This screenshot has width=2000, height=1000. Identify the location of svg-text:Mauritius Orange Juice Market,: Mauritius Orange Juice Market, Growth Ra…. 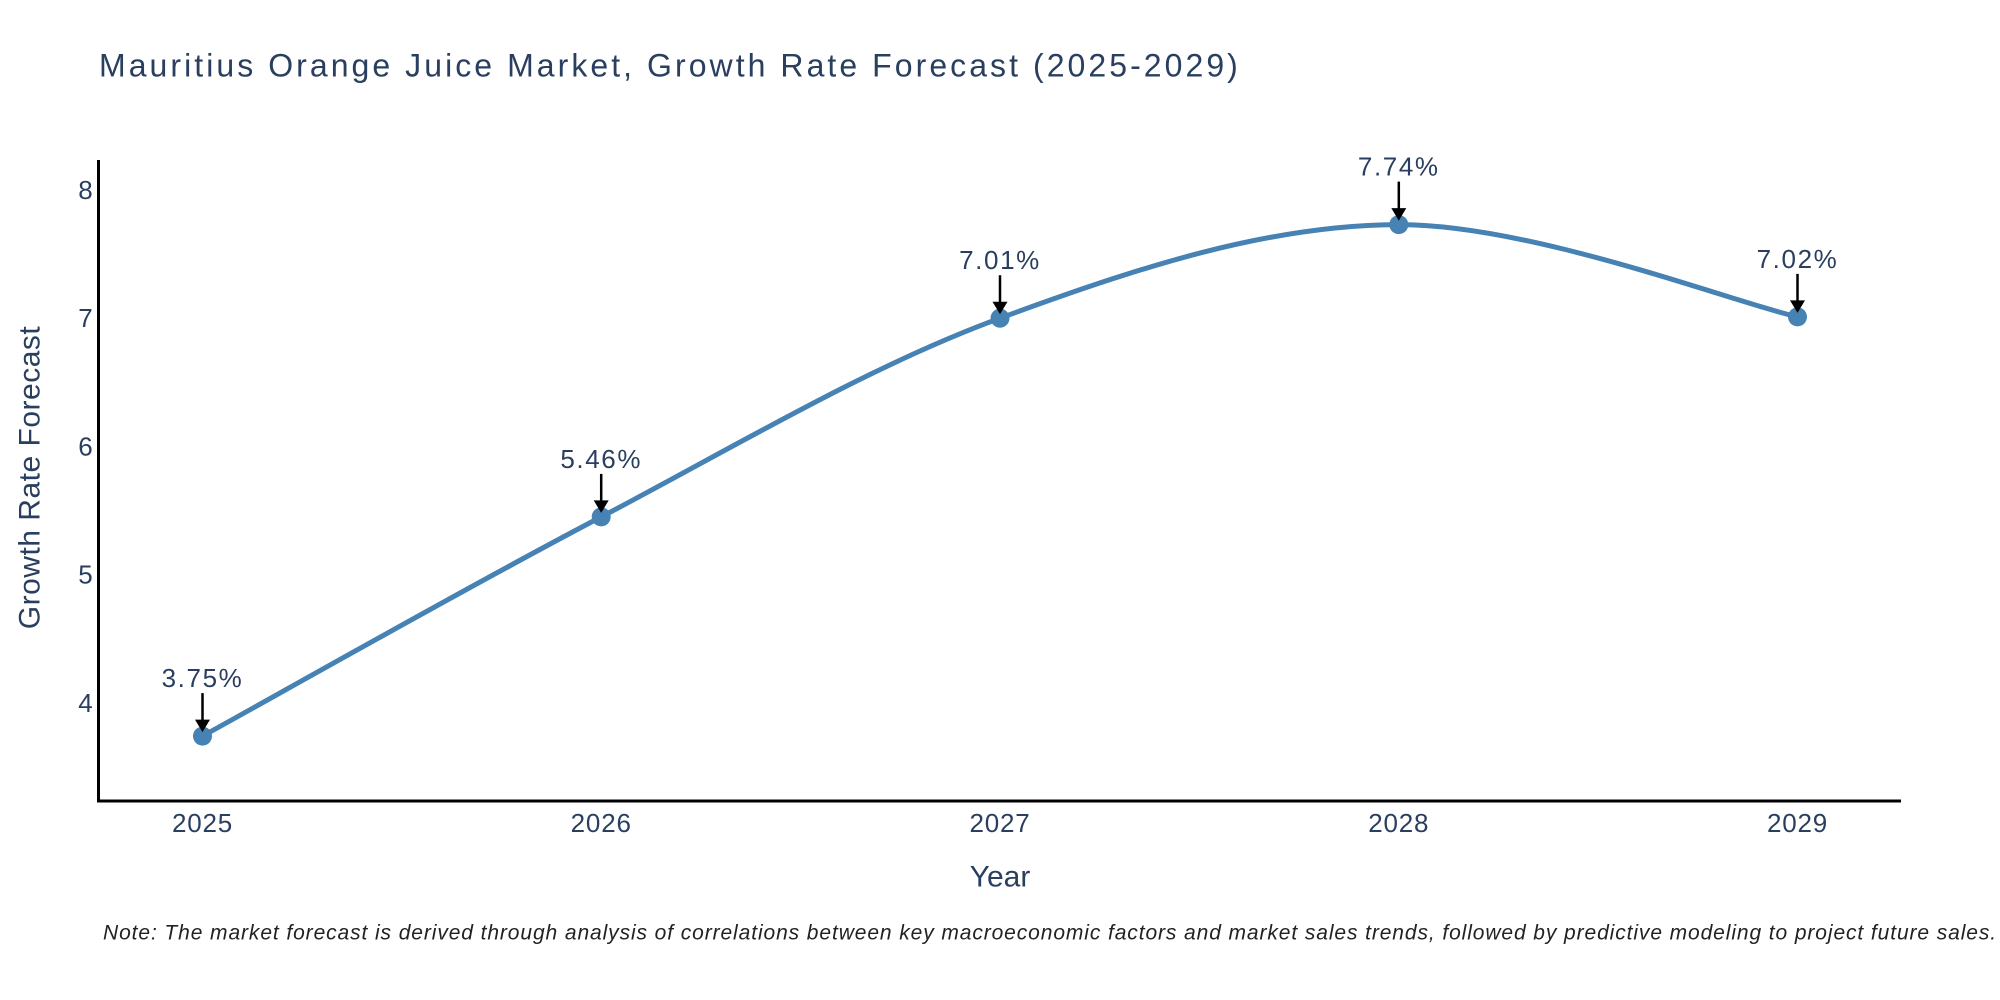
(670, 66).